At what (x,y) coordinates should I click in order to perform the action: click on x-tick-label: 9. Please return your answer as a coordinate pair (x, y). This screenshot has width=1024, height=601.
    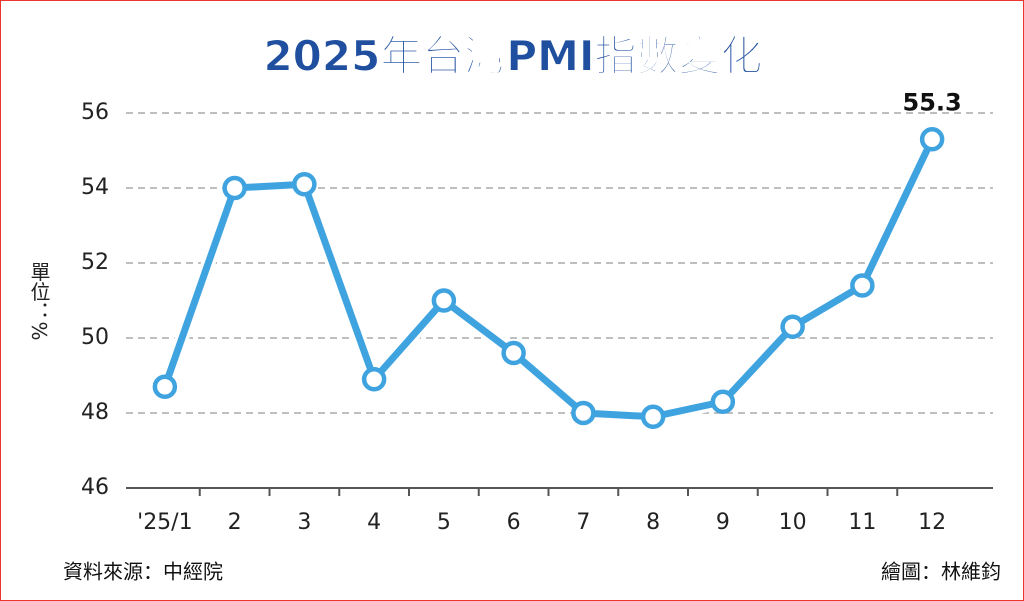
    Looking at the image, I should click on (723, 522).